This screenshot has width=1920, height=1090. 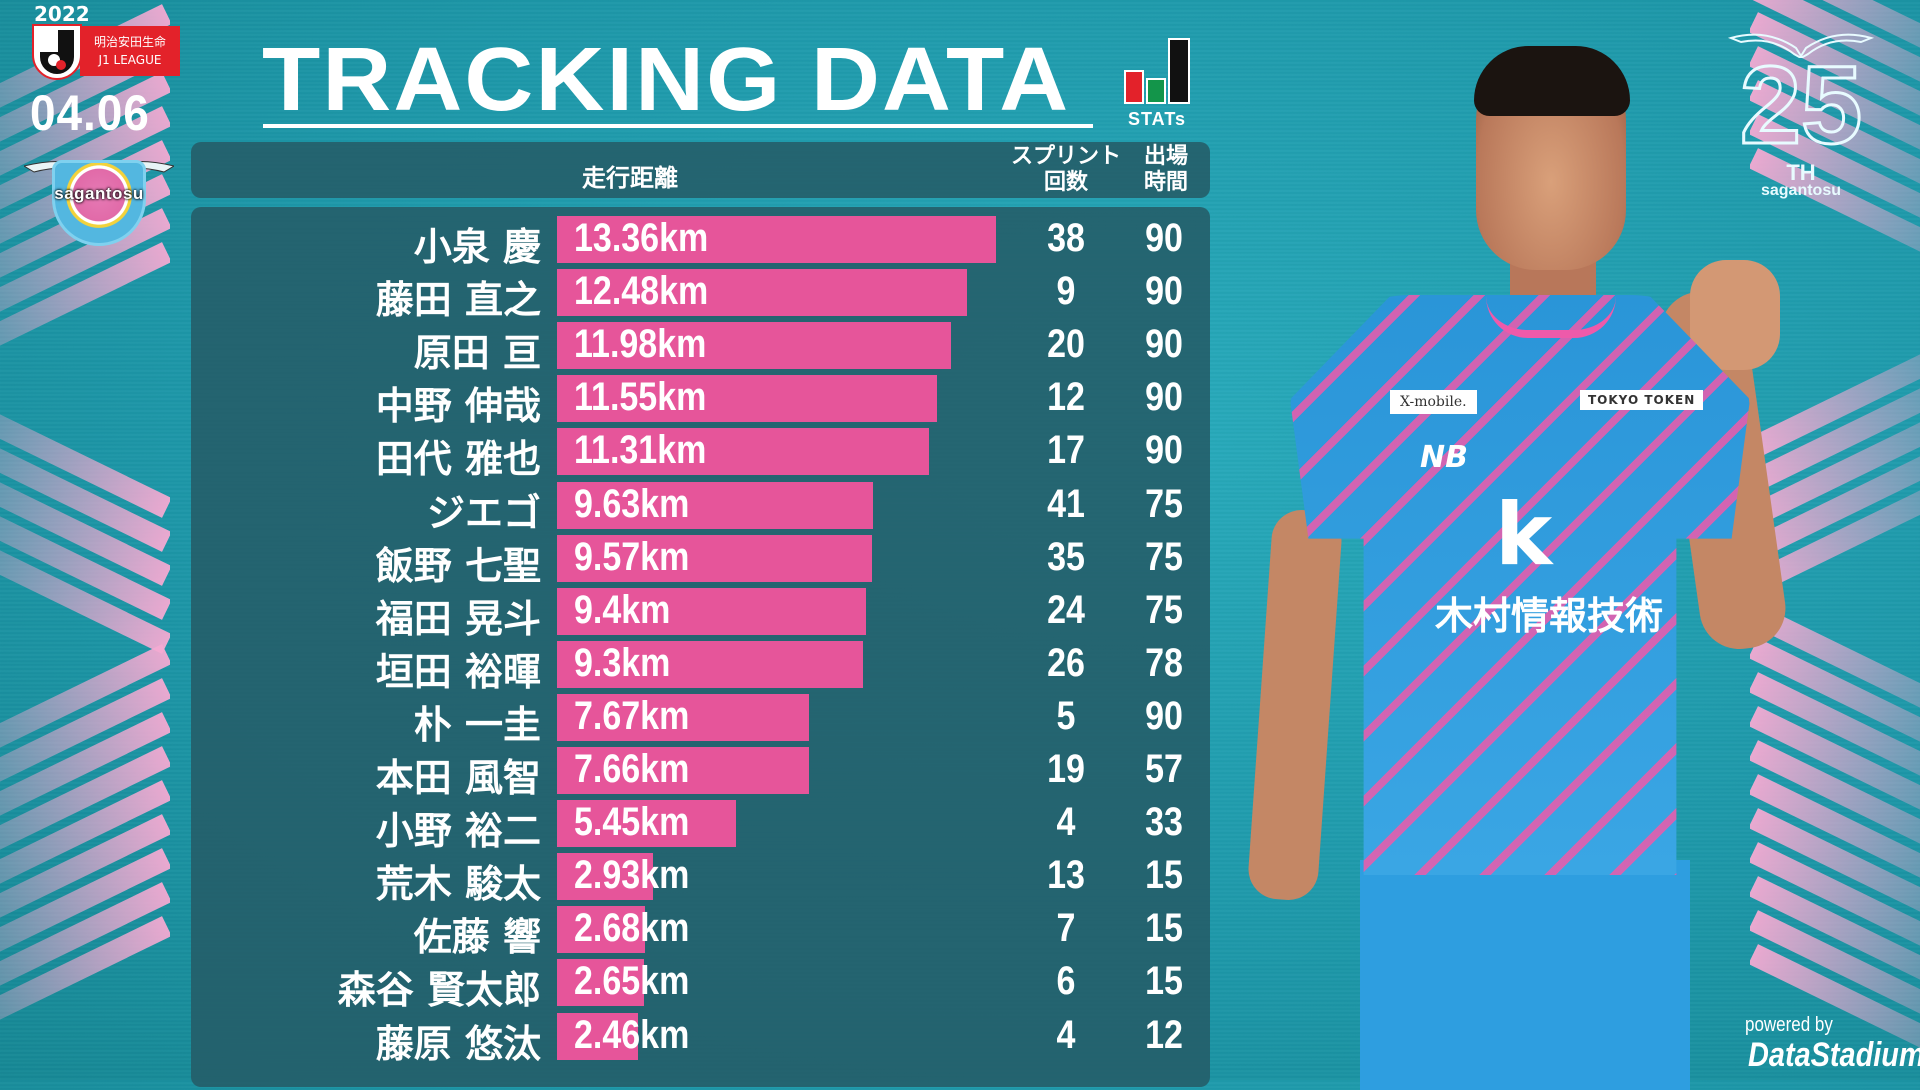 I want to click on table-row: 朴 一圭 7.67km 5 90, so click(x=700, y=720).